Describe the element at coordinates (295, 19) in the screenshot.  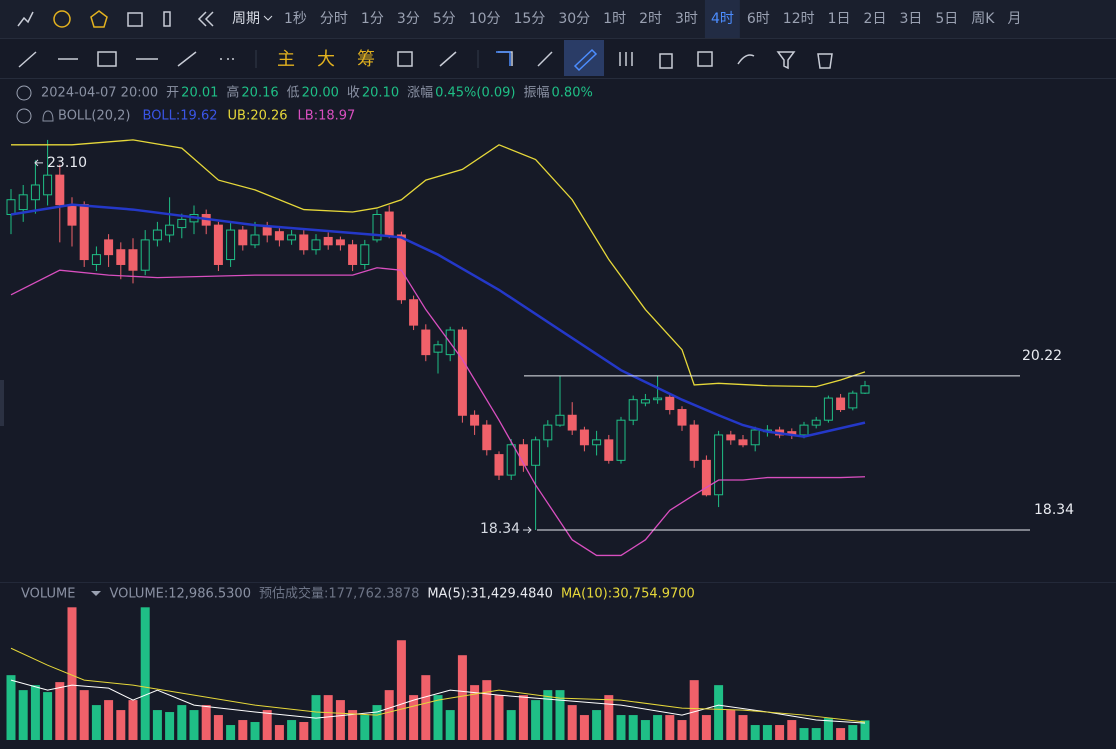
I see `period-option: 1秒` at that location.